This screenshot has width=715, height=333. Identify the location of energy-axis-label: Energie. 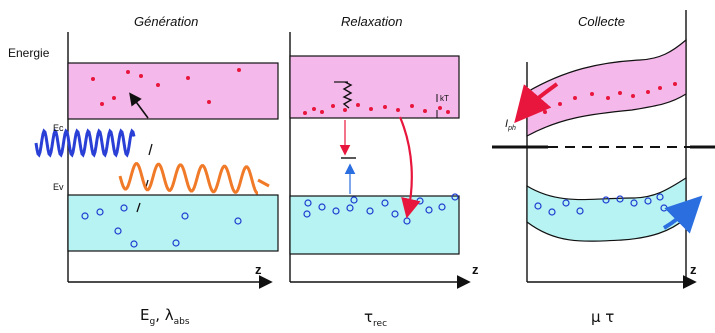
(29, 53).